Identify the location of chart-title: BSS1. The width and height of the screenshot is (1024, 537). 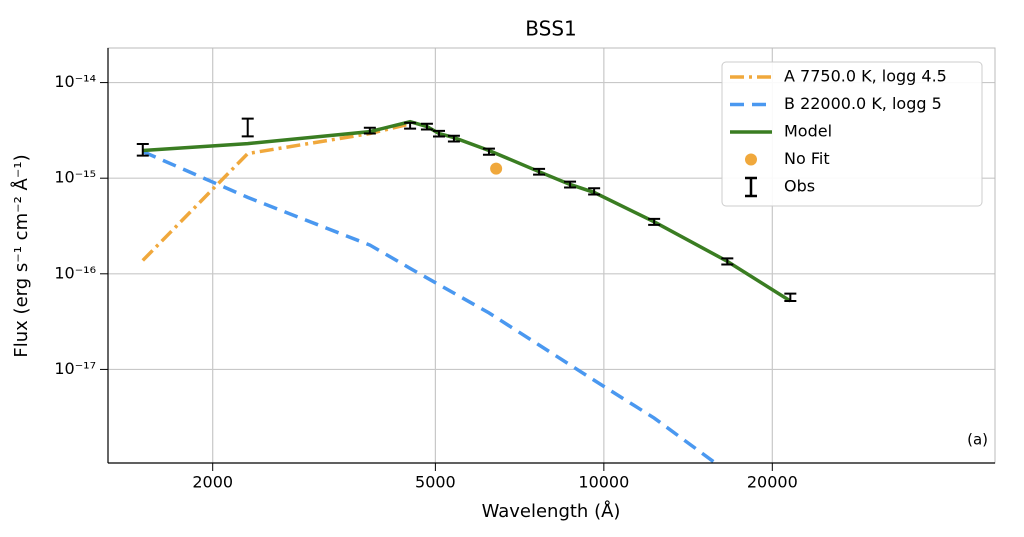
(550, 29).